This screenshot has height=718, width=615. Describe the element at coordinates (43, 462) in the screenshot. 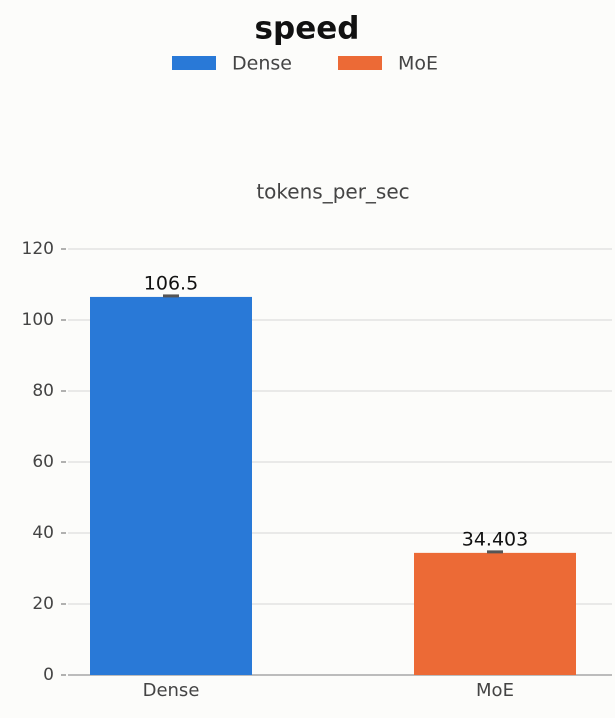

I see `y-tick-label: 60` at that location.